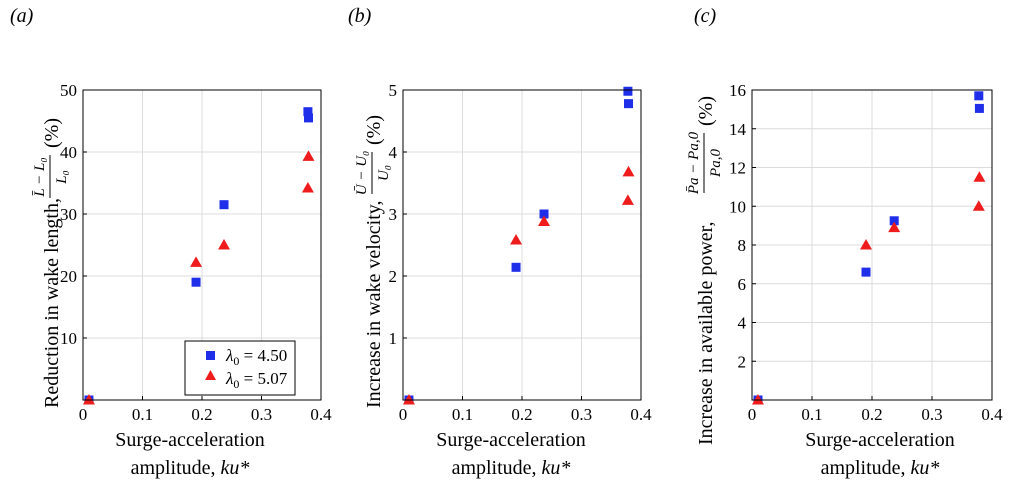  What do you see at coordinates (210, 355) in the screenshot?
I see `legend-square-icon` at bounding box center [210, 355].